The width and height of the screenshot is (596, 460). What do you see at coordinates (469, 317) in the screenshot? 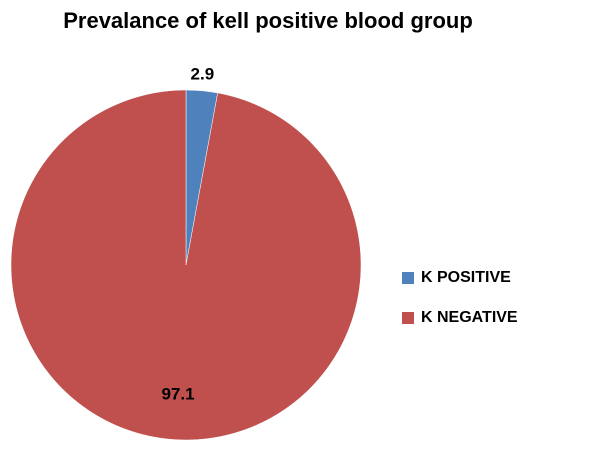
I see `legend-label-k-negative: K NEGATIVE` at bounding box center [469, 317].